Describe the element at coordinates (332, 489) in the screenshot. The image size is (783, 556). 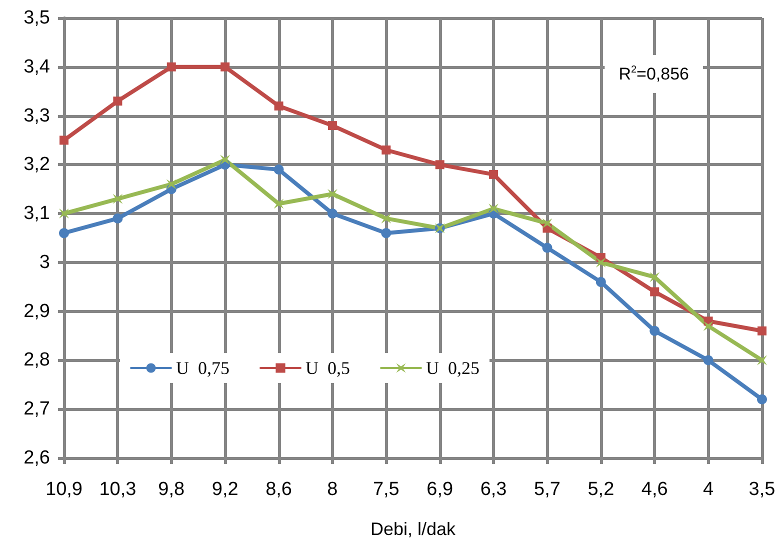
I see `x-tick-label: 8` at that location.